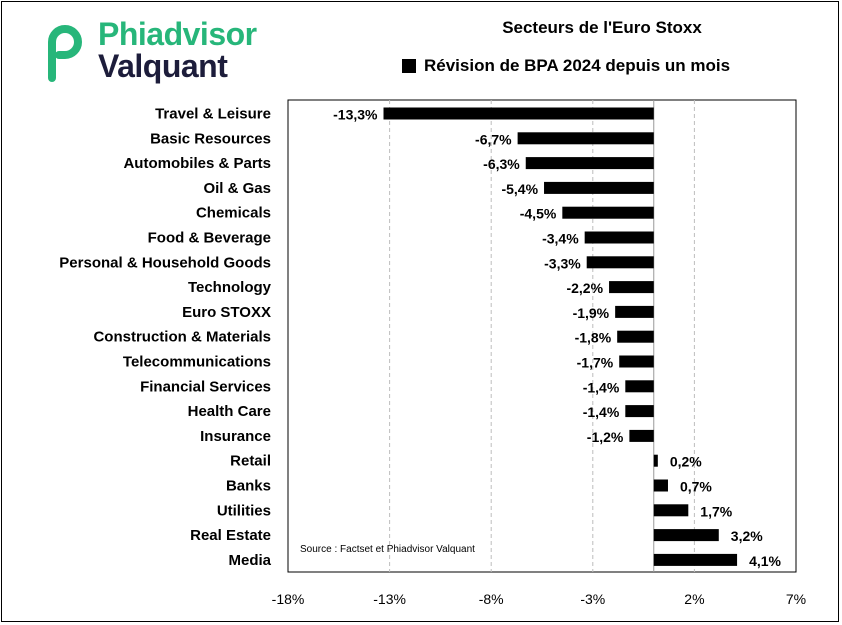 The height and width of the screenshot is (625, 842). Describe the element at coordinates (177, 34) in the screenshot. I see `logo-text-phiadvisor: Phiadvisor` at that location.